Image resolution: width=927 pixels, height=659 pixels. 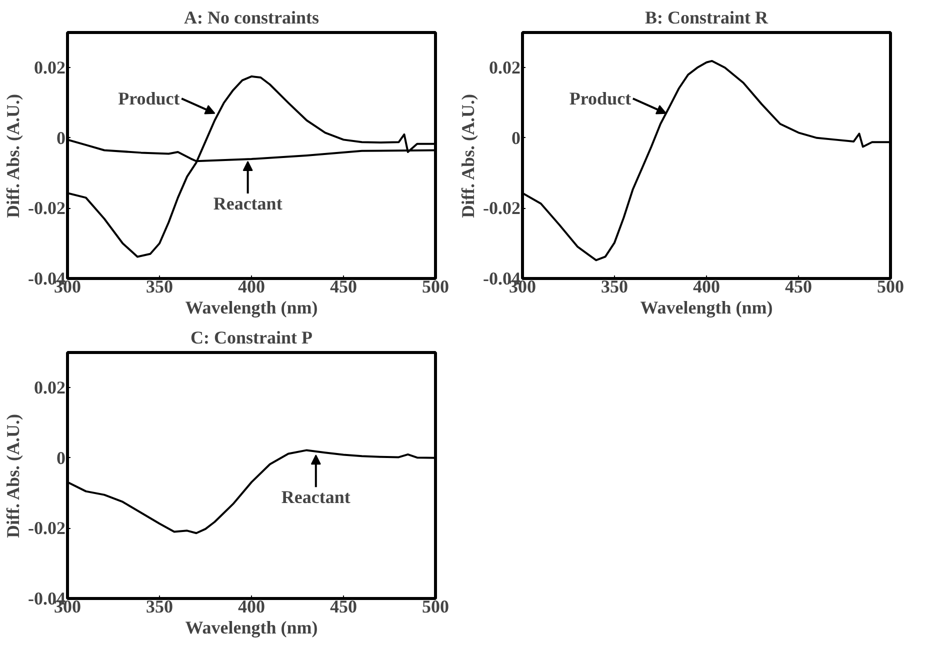 I want to click on chart-title: C: Constraint P, so click(x=251, y=338).